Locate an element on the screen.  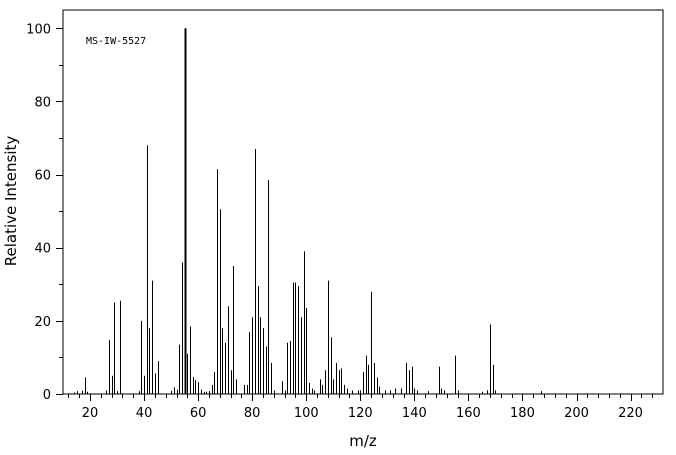
x-tick-label-40: 40 is located at coordinates (144, 413).